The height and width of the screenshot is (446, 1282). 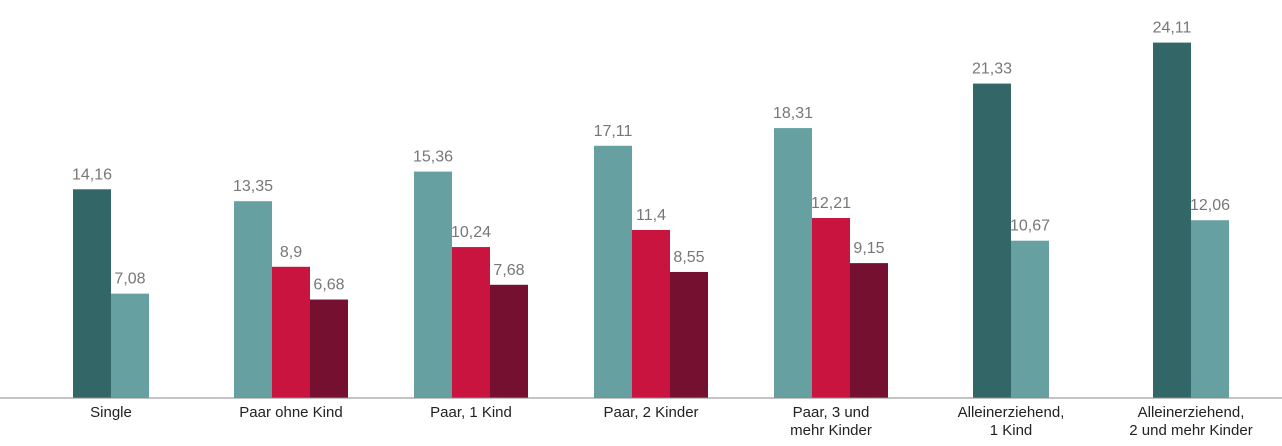 What do you see at coordinates (793, 113) in the screenshot?
I see `value-label: 18,31` at bounding box center [793, 113].